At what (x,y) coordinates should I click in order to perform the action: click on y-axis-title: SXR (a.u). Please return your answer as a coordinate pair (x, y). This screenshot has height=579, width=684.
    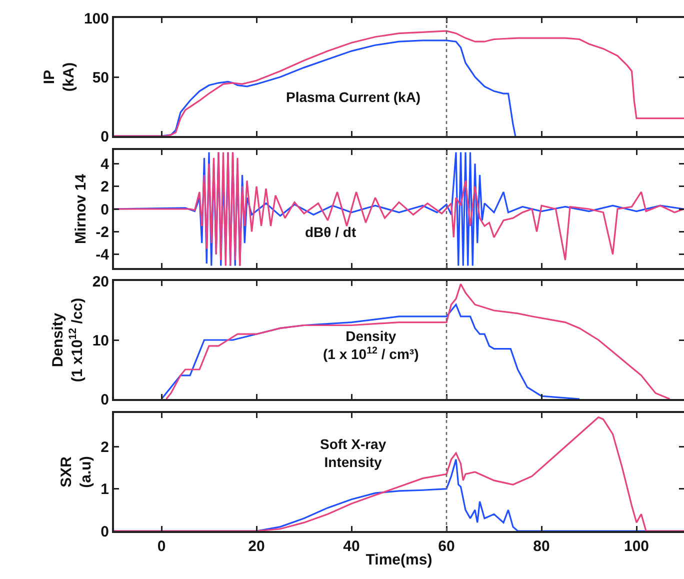
    Looking at the image, I should click on (76, 472).